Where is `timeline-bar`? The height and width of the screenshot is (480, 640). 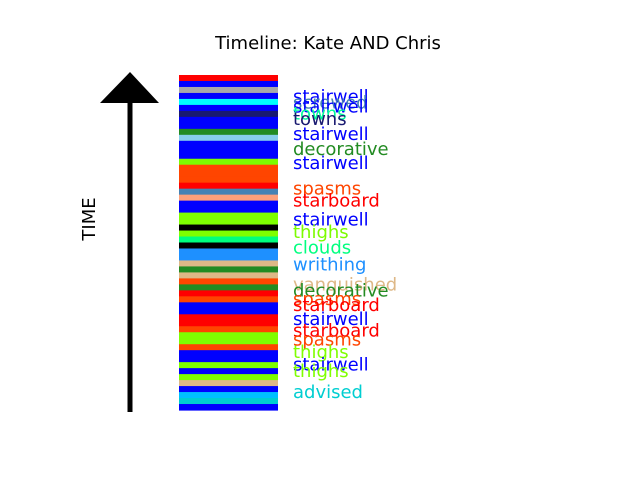
timeline-bar is located at coordinates (228, 243).